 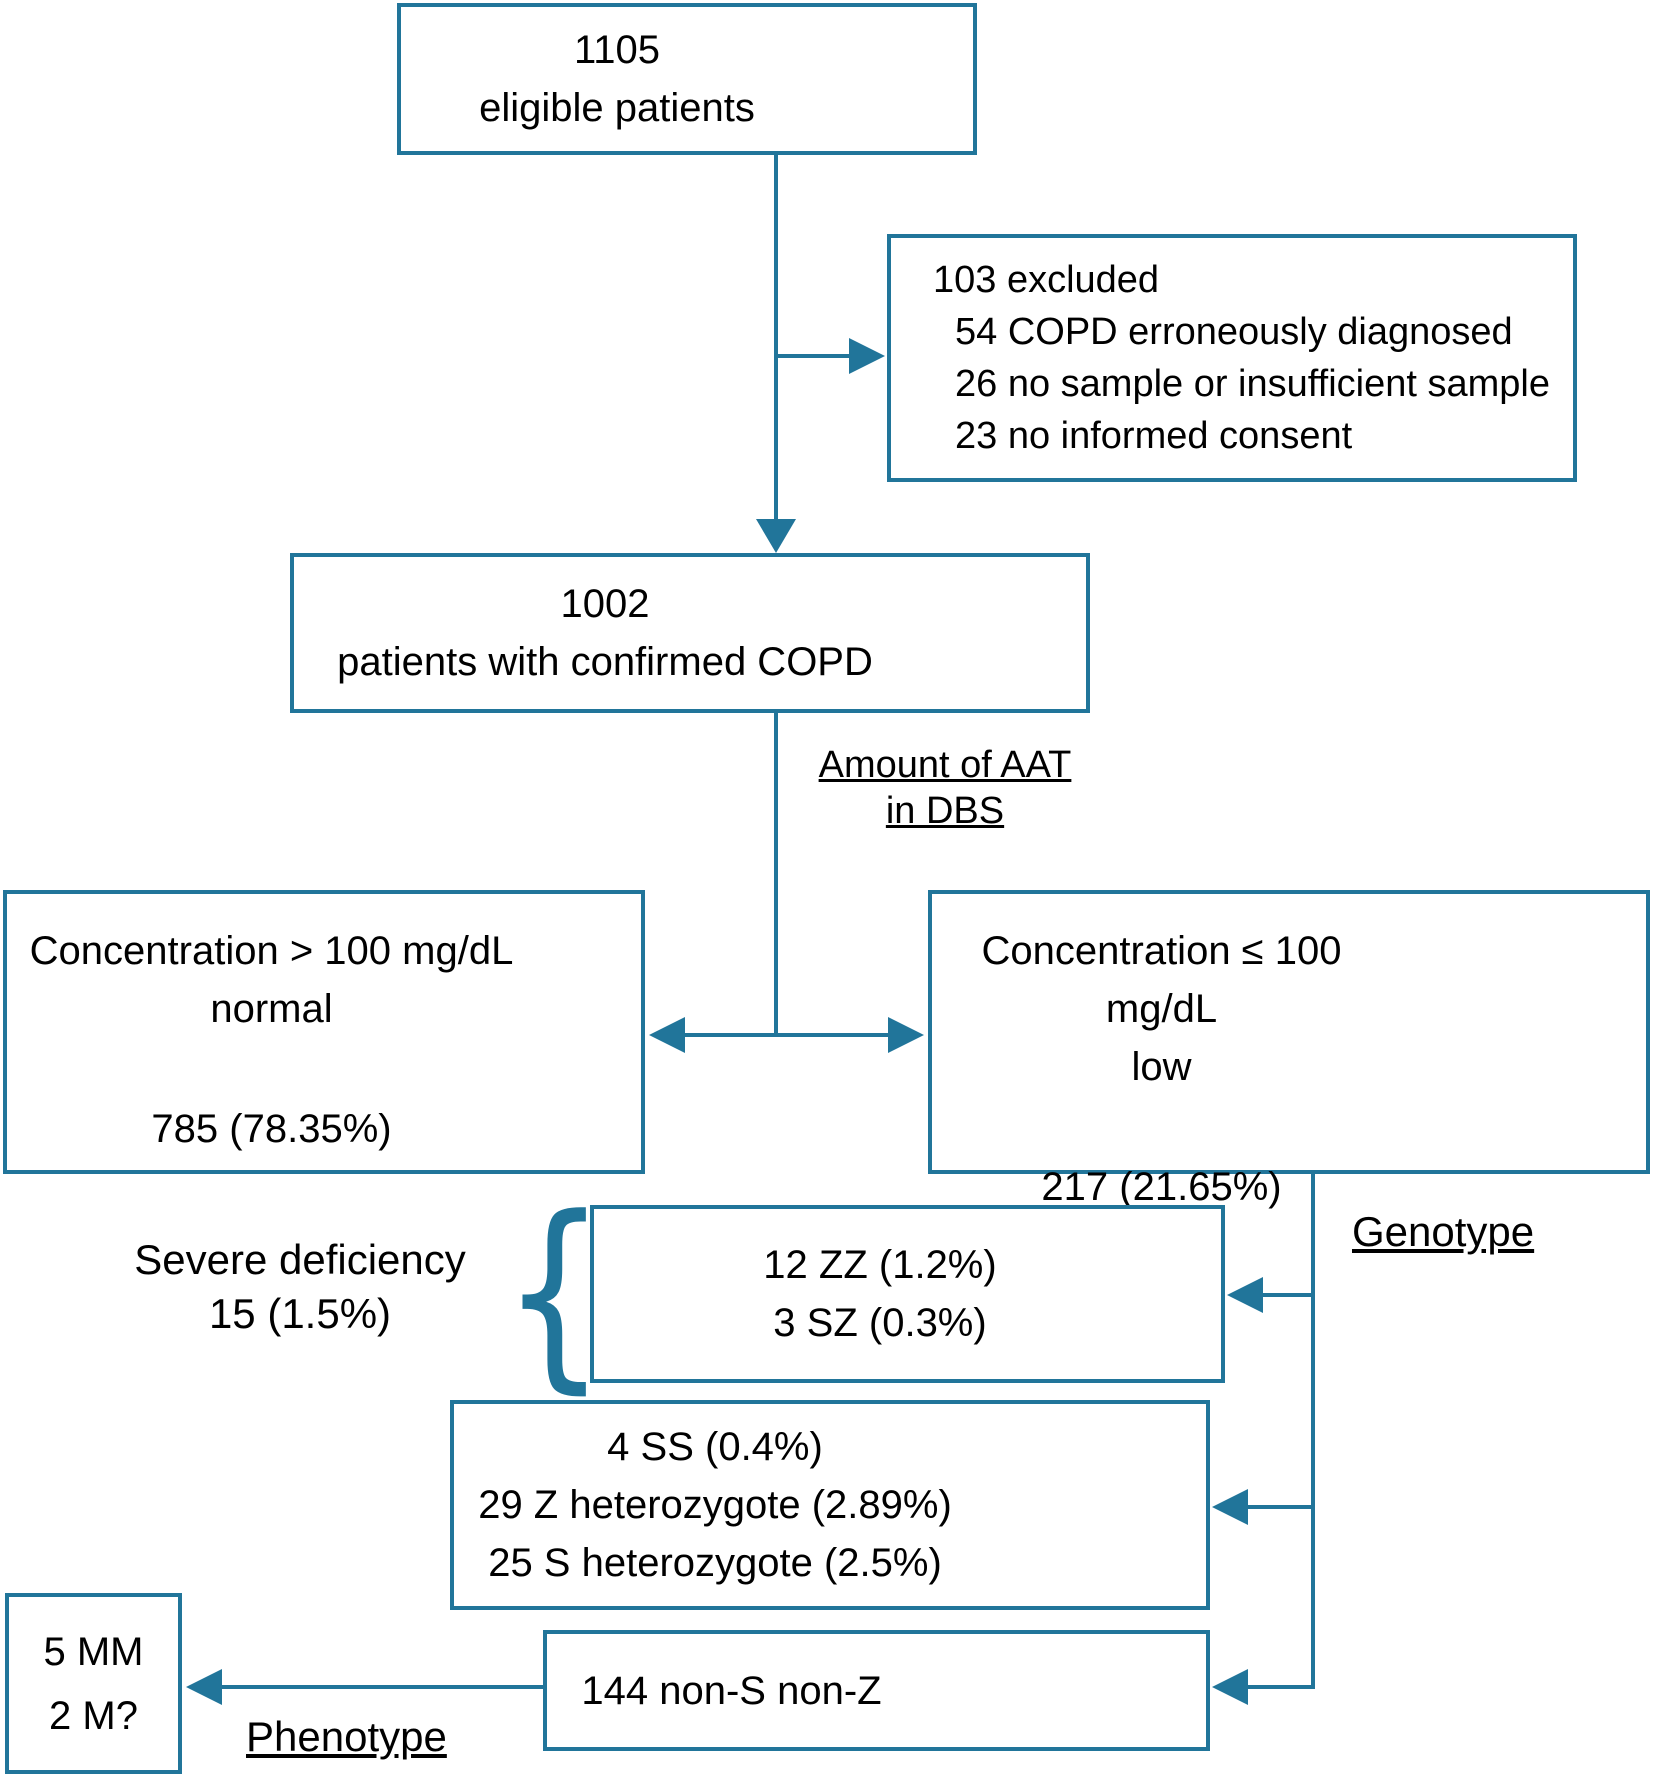 I want to click on connector-branch-severe-genotypes, so click(x=1287, y=1295).